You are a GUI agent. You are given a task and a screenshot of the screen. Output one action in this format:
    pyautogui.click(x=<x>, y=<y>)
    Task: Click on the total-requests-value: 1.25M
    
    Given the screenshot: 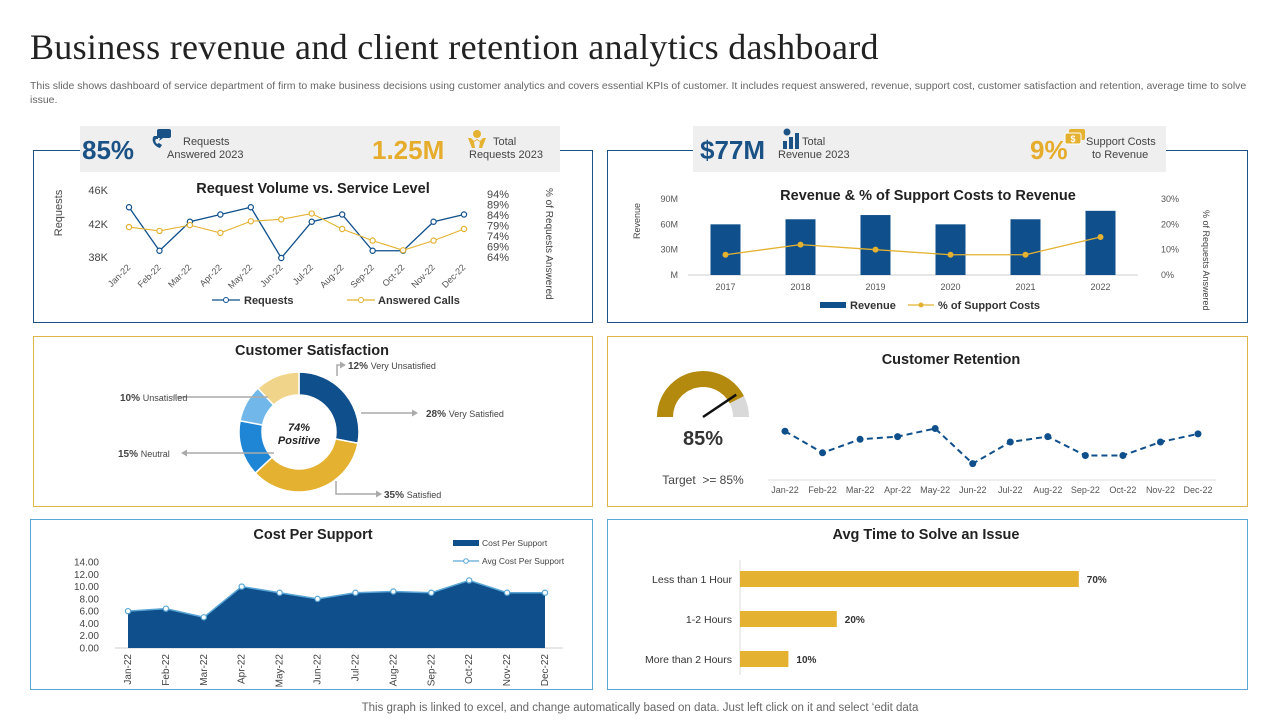 What is the action you would take?
    pyautogui.click(x=408, y=150)
    